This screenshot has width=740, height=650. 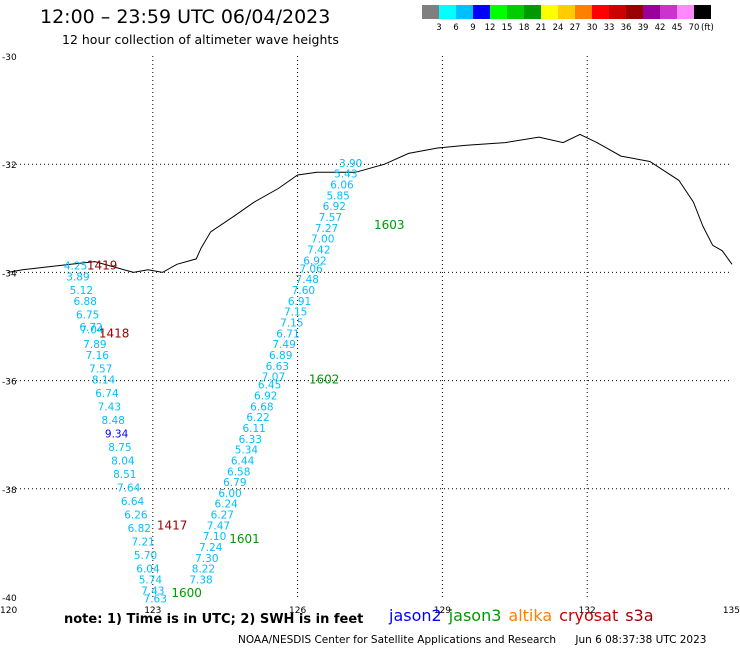 I want to click on wave-height-value: 6.04, so click(x=148, y=570).